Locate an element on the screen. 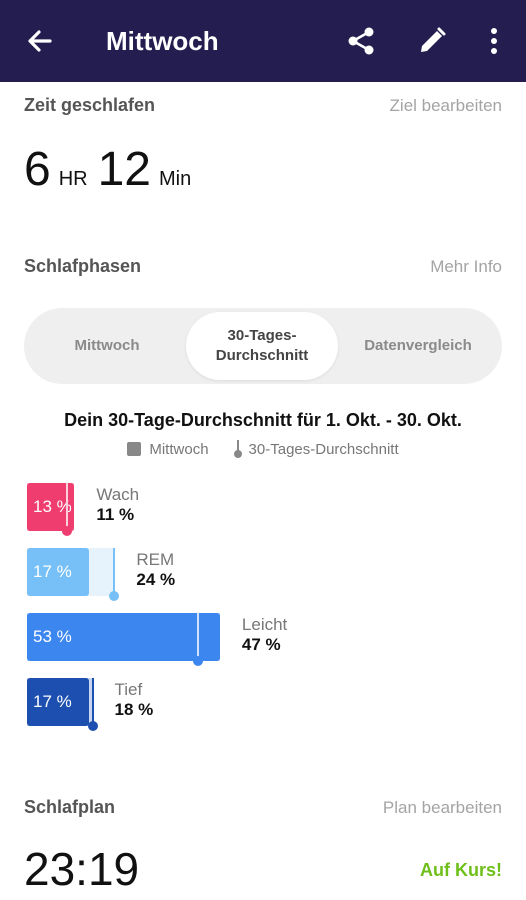  sleep-hours: 6 is located at coordinates (37, 169).